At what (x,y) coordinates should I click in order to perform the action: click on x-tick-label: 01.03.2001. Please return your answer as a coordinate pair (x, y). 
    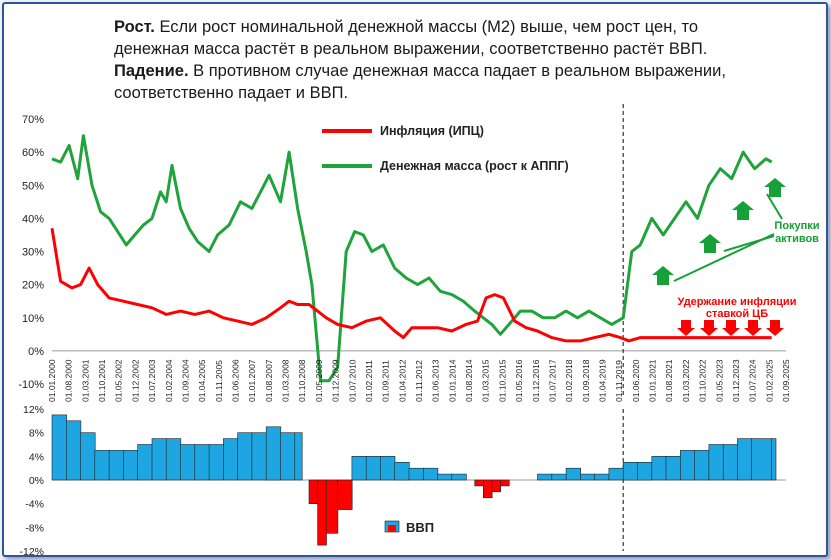
    Looking at the image, I should click on (85, 380).